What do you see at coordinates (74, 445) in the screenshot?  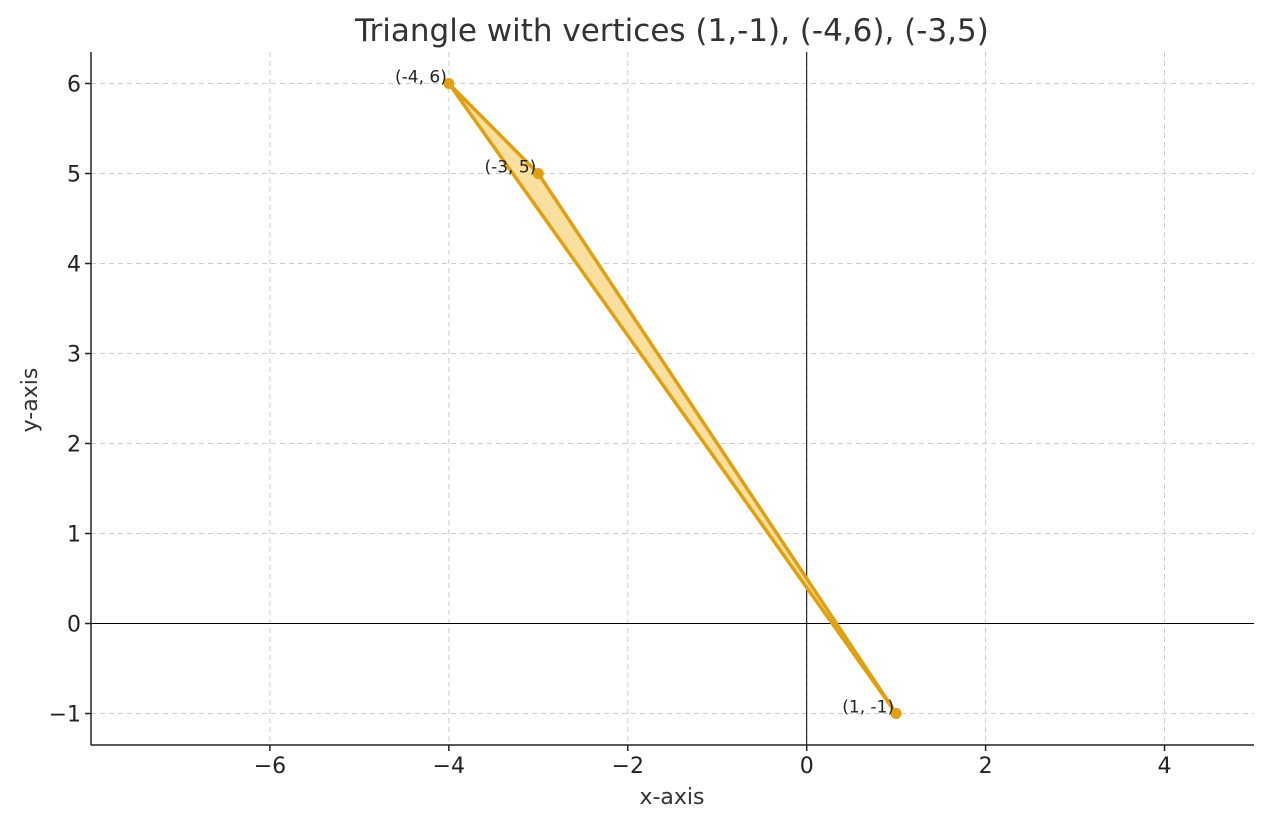 I see `y-tick-label: 2` at bounding box center [74, 445].